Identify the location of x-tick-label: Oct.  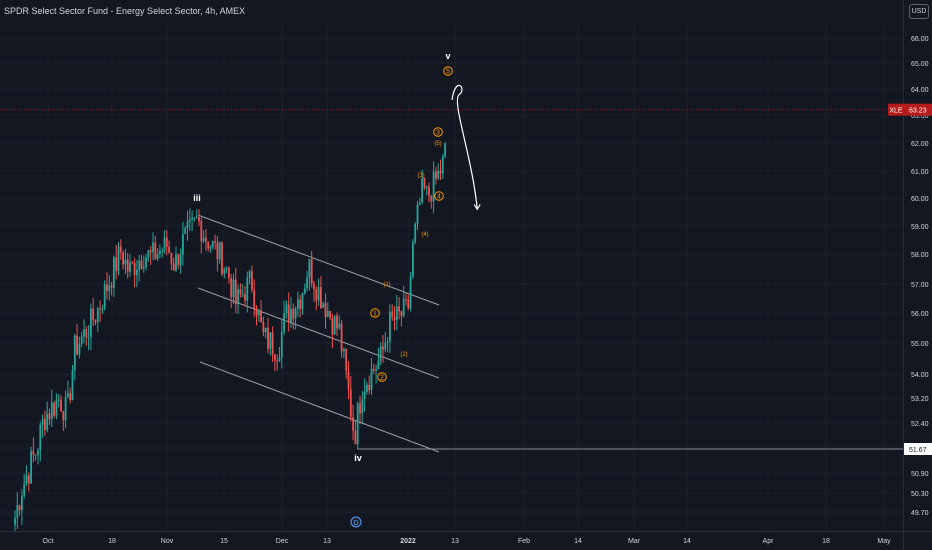
(48, 541).